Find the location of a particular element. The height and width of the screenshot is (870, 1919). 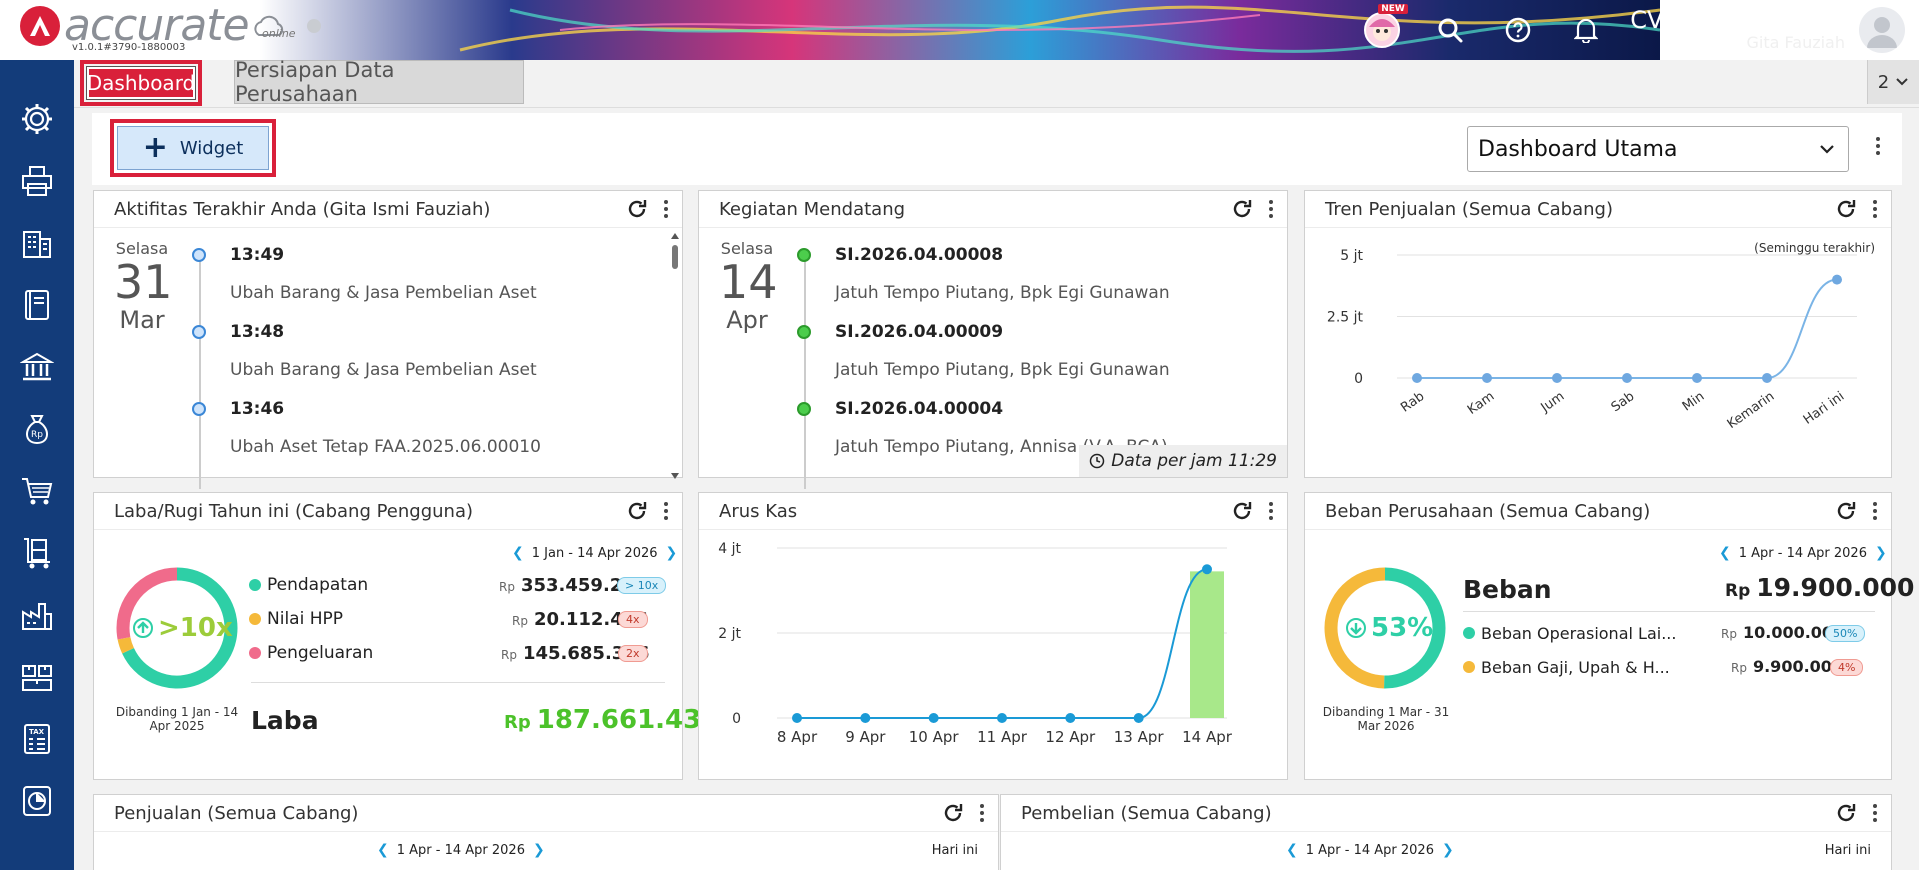

profit-donut is located at coordinates (177, 628).